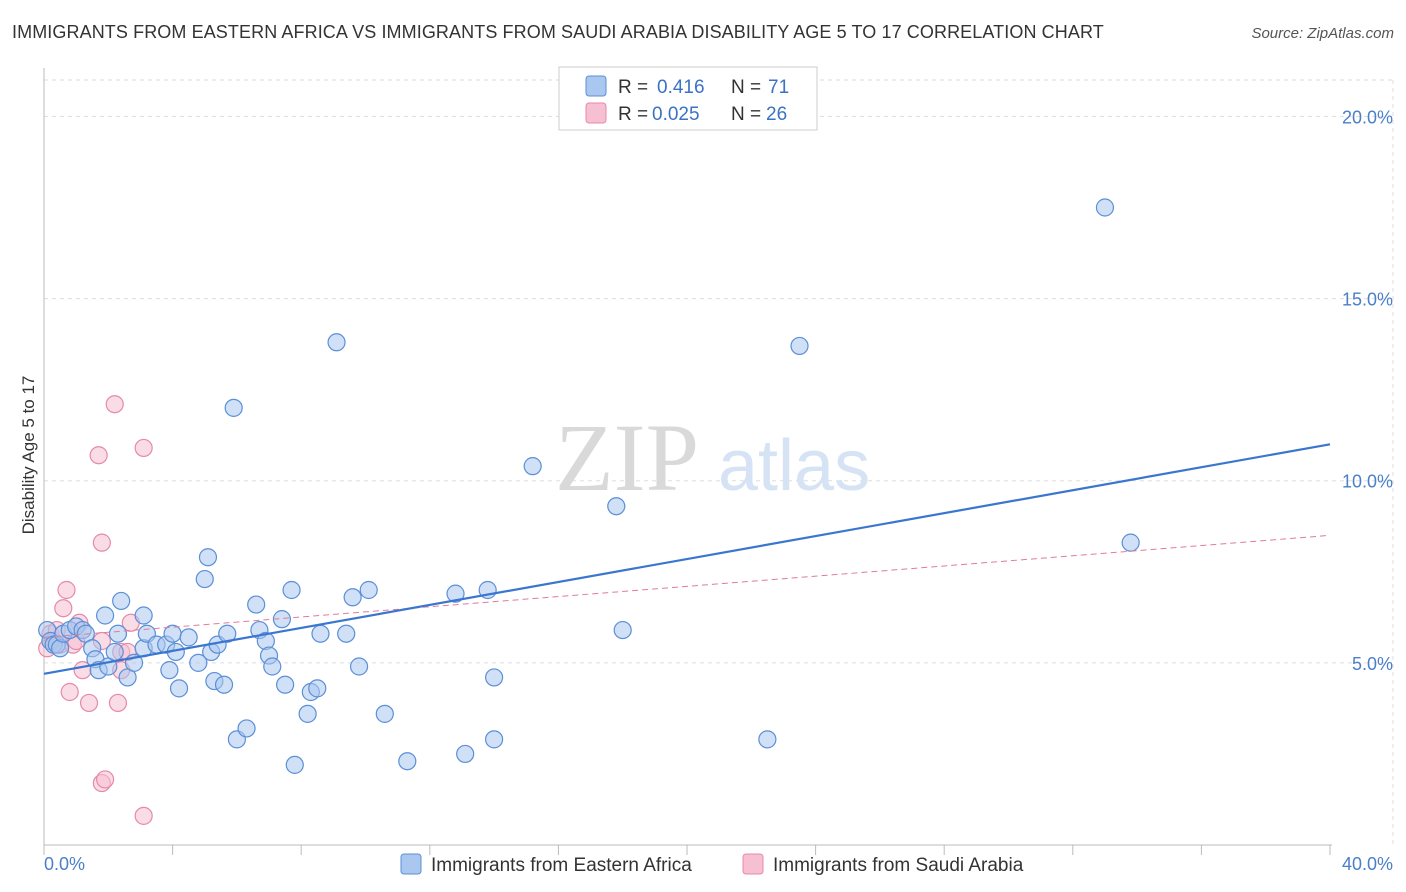 The image size is (1406, 892). What do you see at coordinates (676, 114) in the screenshot?
I see `legend-r-value: 0.025` at bounding box center [676, 114].